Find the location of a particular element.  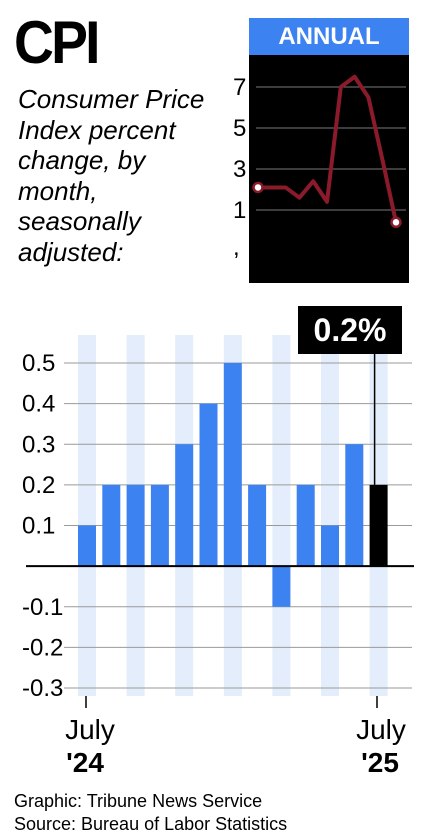

y-tick-label: 0.5 is located at coordinates (38, 363).